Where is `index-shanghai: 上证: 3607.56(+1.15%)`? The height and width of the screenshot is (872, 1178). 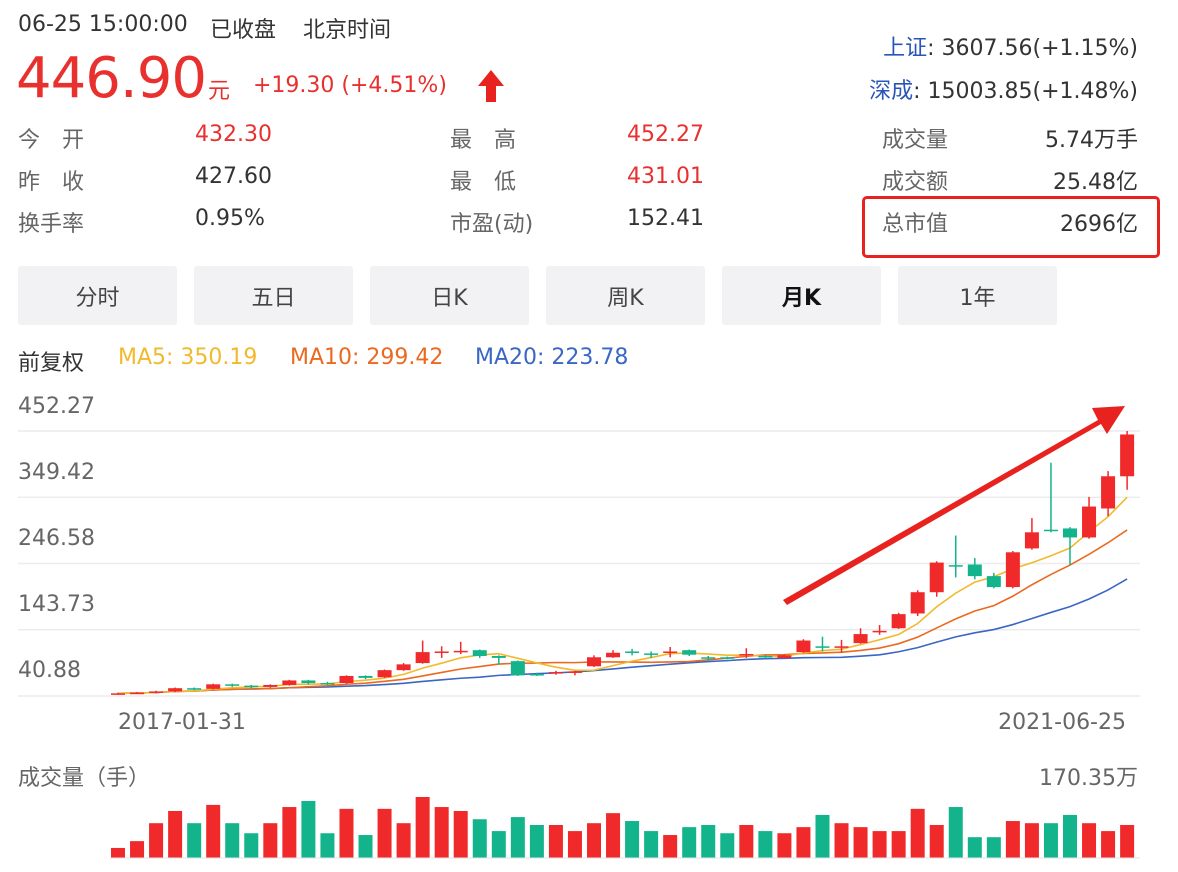 index-shanghai: 上证: 3607.56(+1.15%) is located at coordinates (1010, 46).